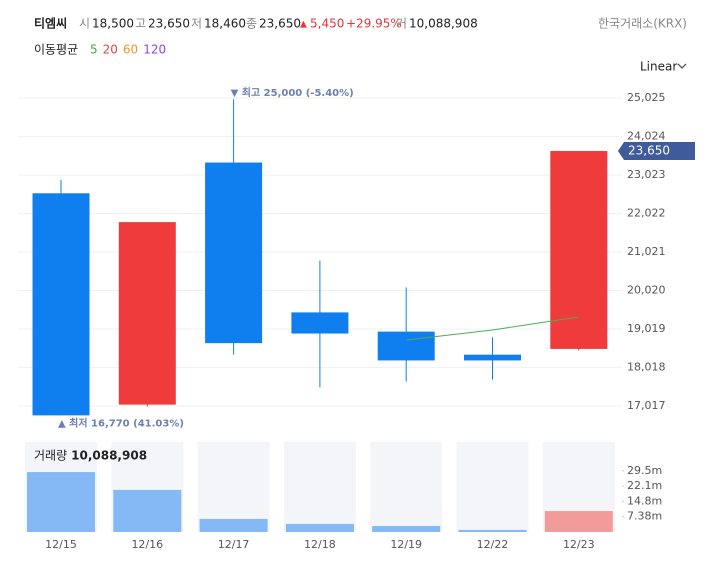  Describe the element at coordinates (658, 67) in the screenshot. I see `scale-mode: Linear` at that location.